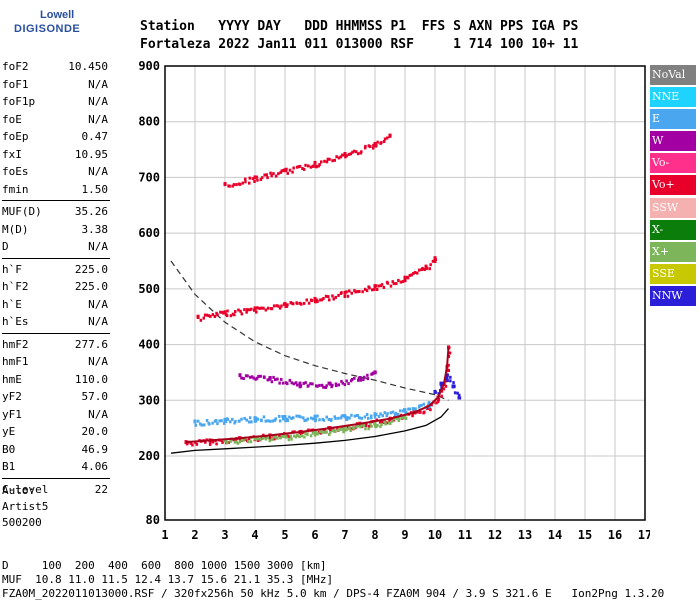  I want to click on param-value: 10.450, so click(88, 66).